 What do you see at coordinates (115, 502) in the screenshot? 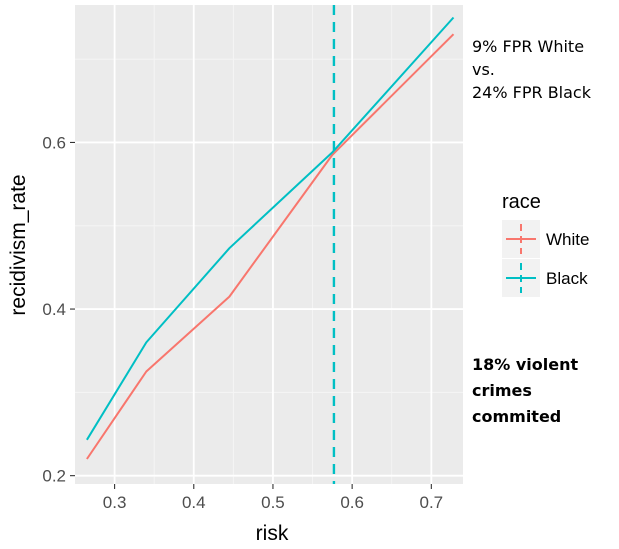
I see `x-tick-label-0: 0.3` at bounding box center [115, 502].